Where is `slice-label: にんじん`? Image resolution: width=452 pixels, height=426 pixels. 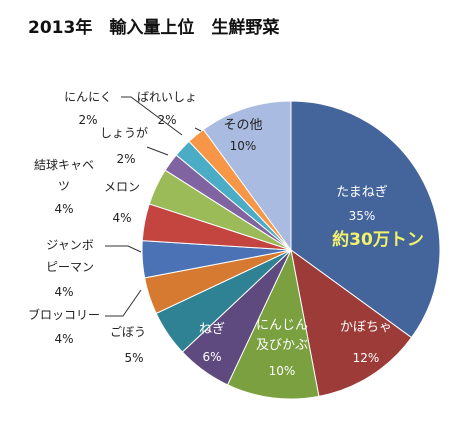
slice-label: にんじん is located at coordinates (282, 325).